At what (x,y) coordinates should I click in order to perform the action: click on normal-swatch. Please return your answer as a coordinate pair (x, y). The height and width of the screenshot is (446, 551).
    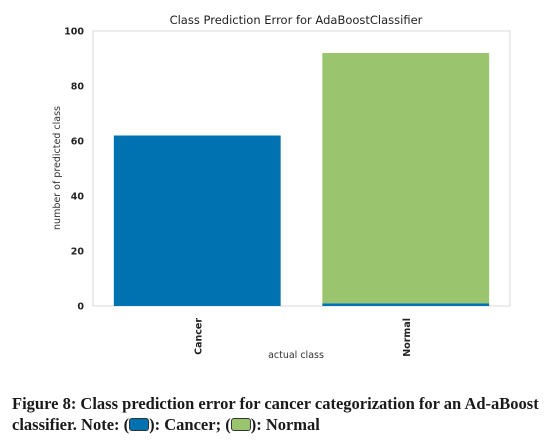
    Looking at the image, I should click on (240, 424).